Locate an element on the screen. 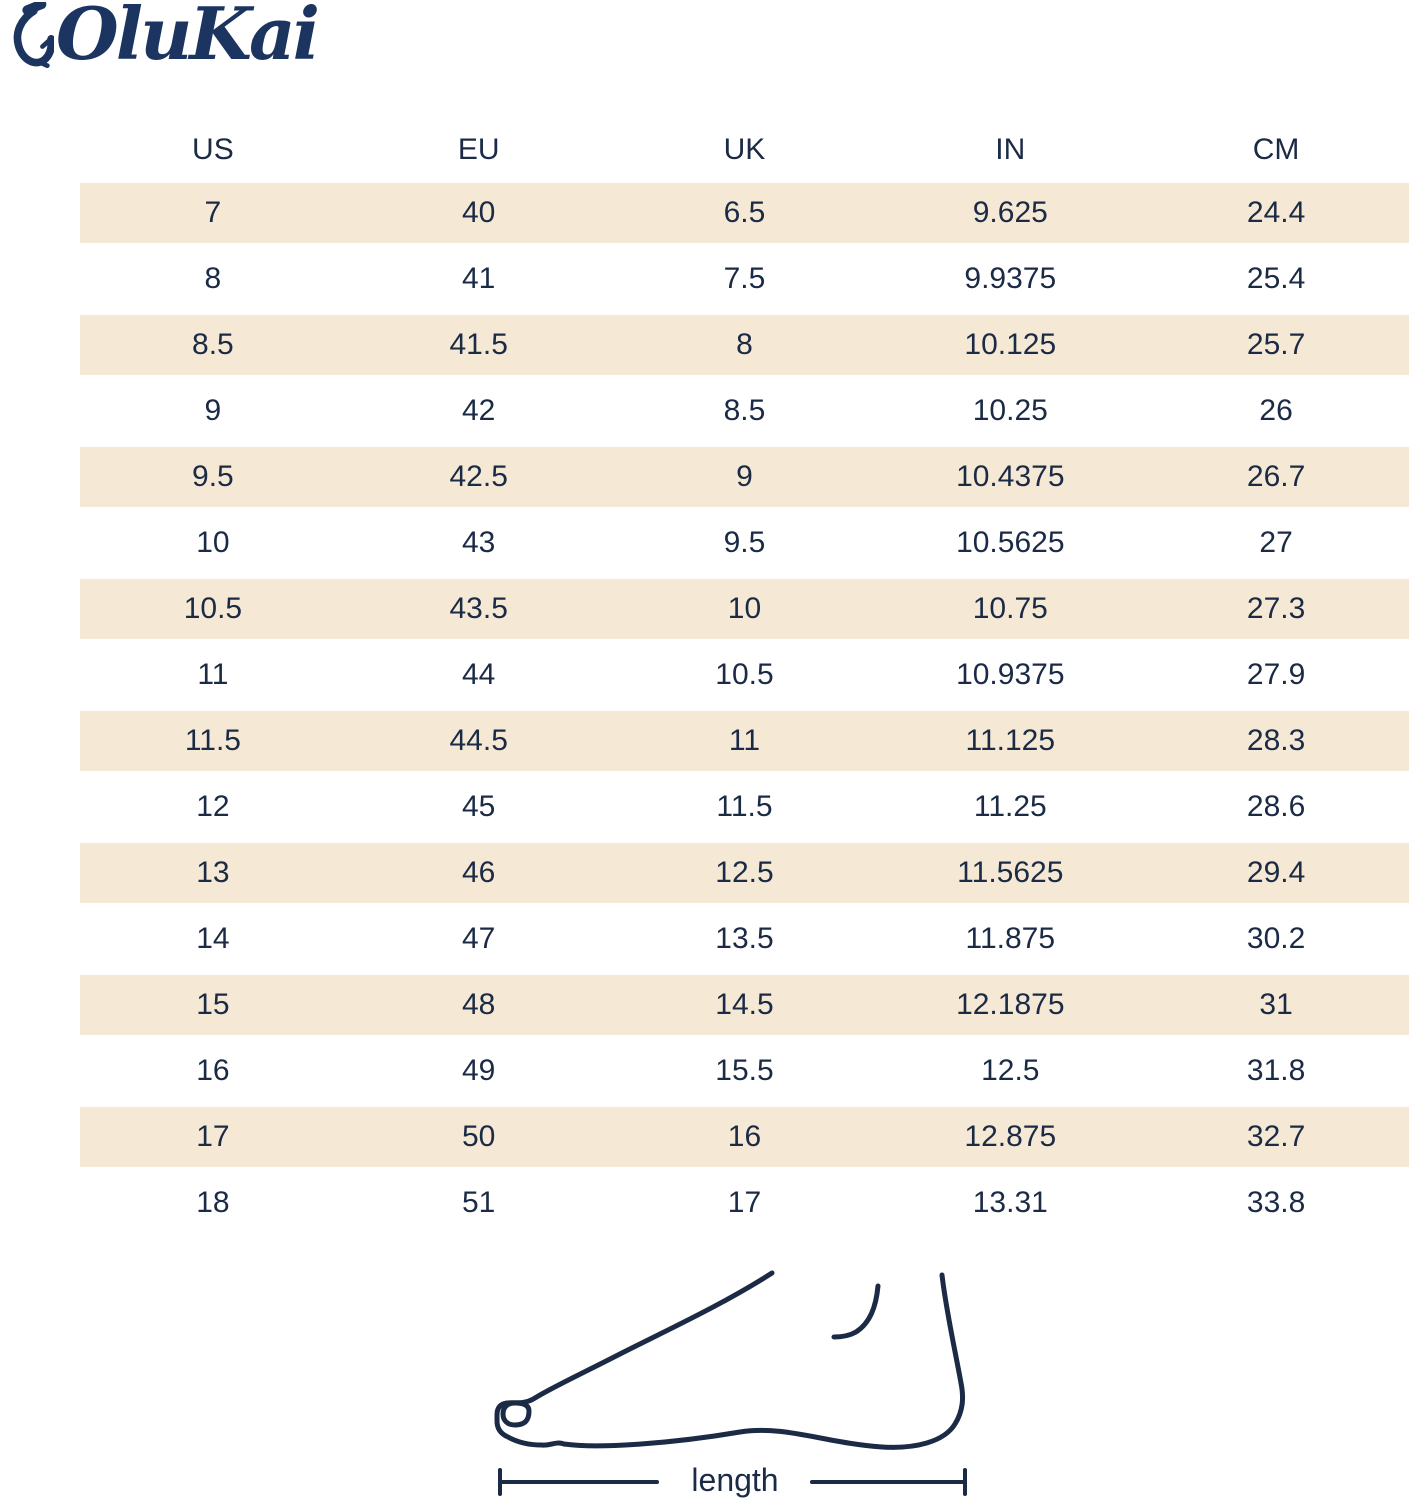  table-row: 18 51 17 13.31 33.8 is located at coordinates (744, 1203).